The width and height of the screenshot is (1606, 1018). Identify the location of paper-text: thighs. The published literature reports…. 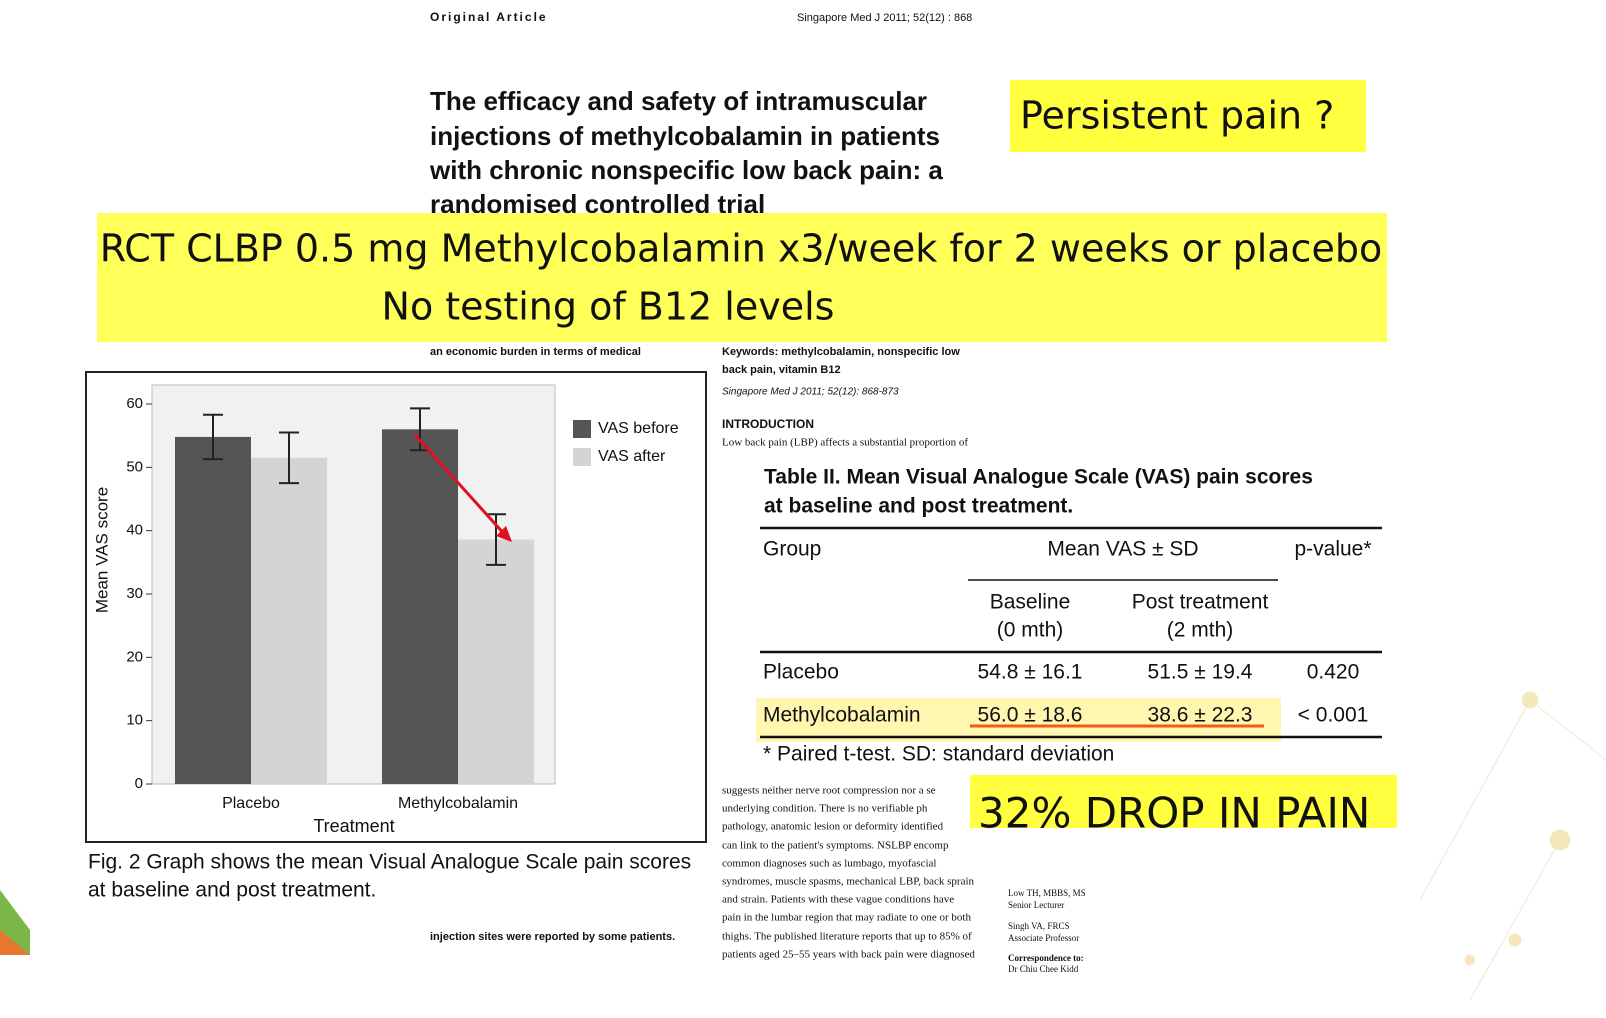
(847, 937).